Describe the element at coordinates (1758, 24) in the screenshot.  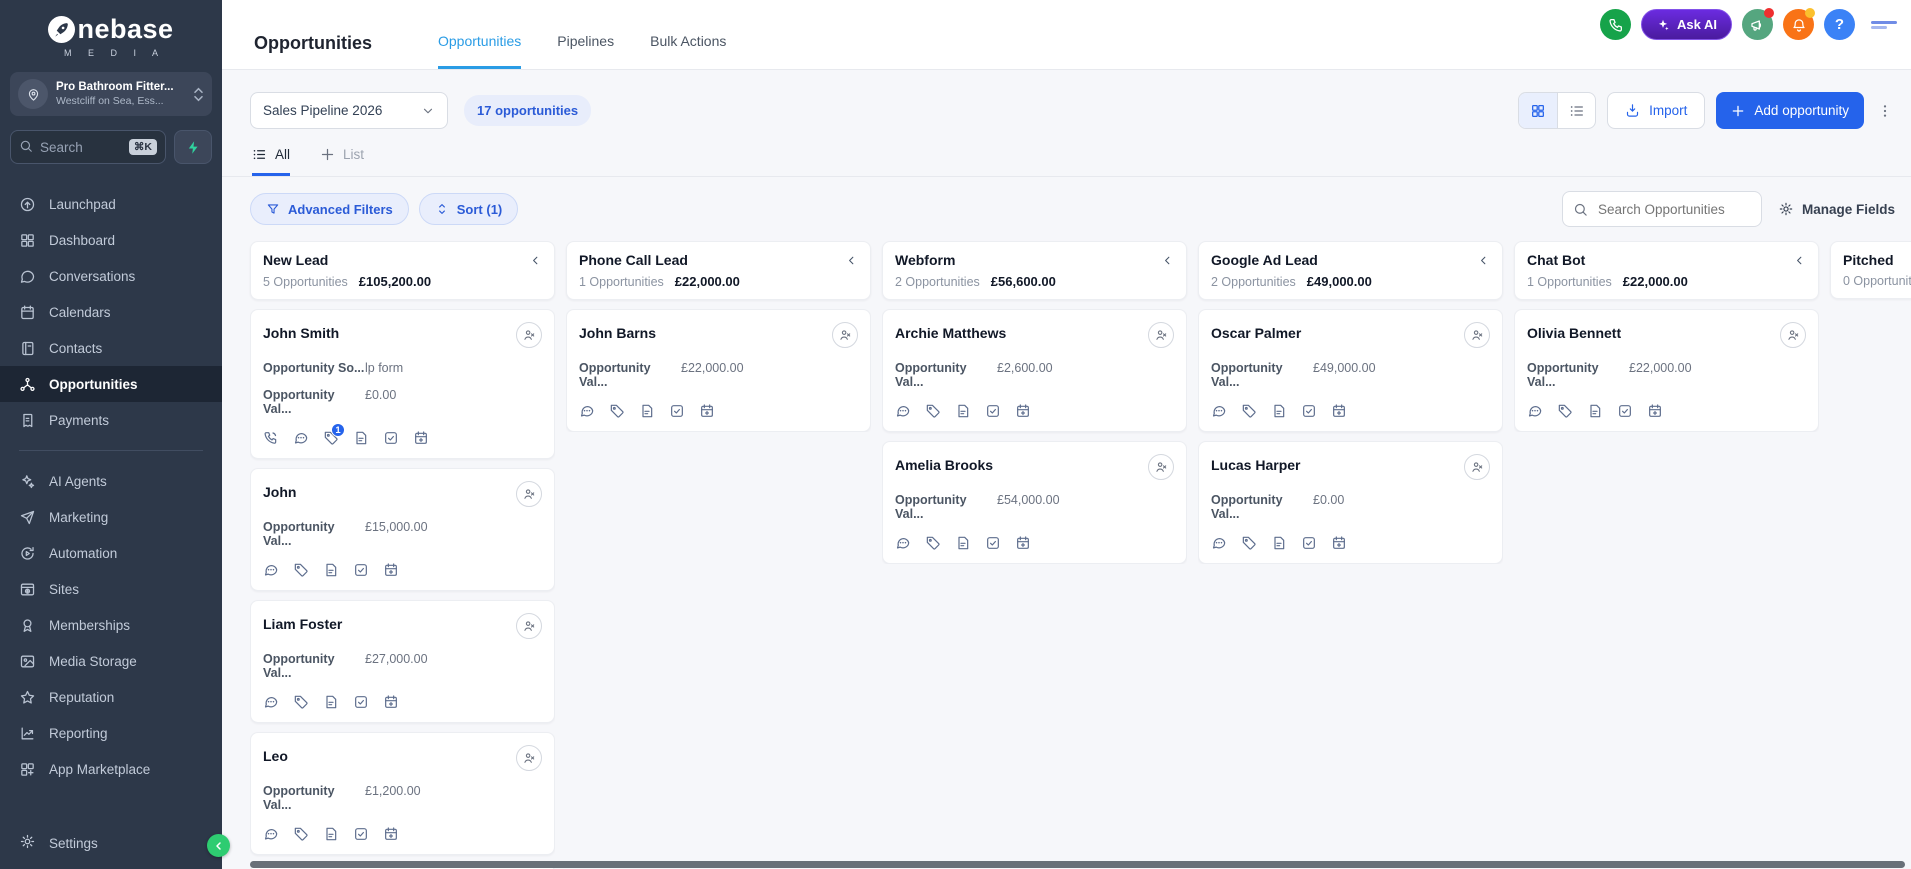
I see `announcements-button` at that location.